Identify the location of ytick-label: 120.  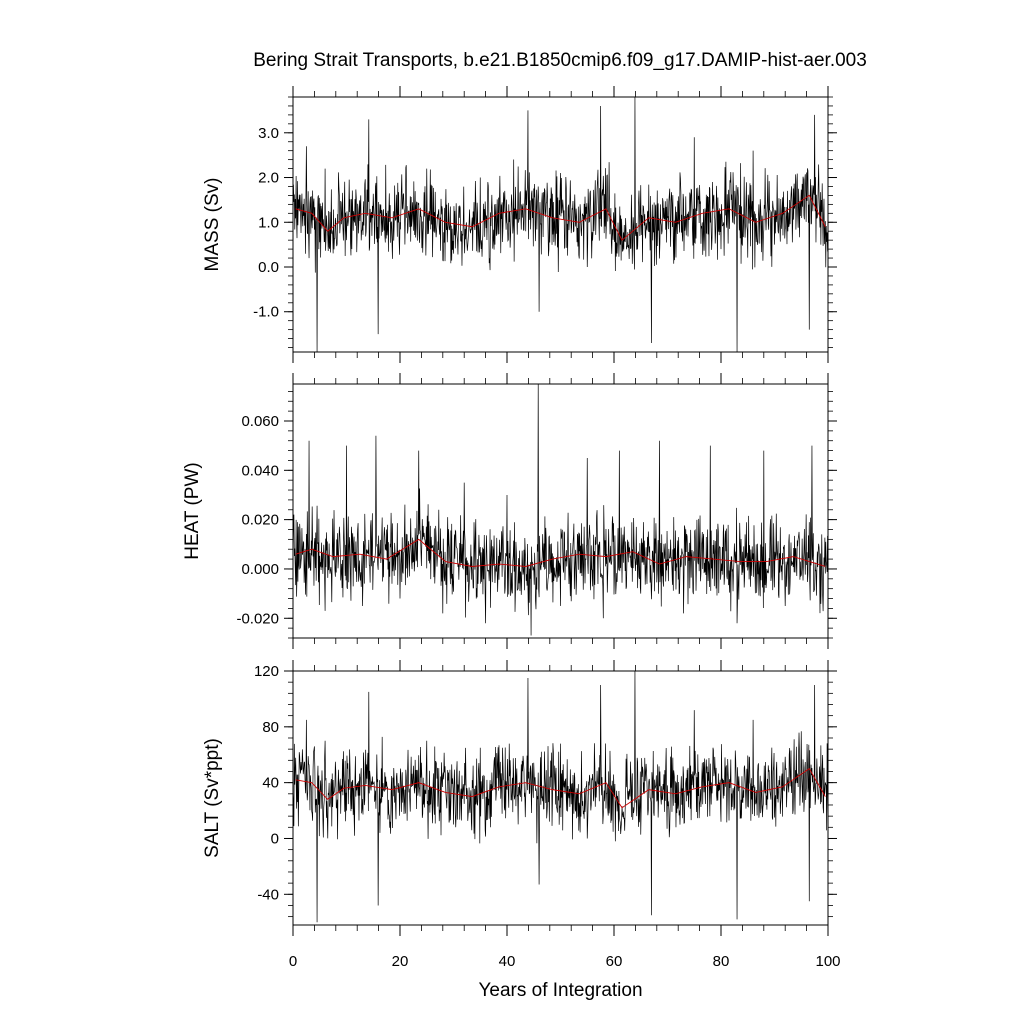
(266, 671).